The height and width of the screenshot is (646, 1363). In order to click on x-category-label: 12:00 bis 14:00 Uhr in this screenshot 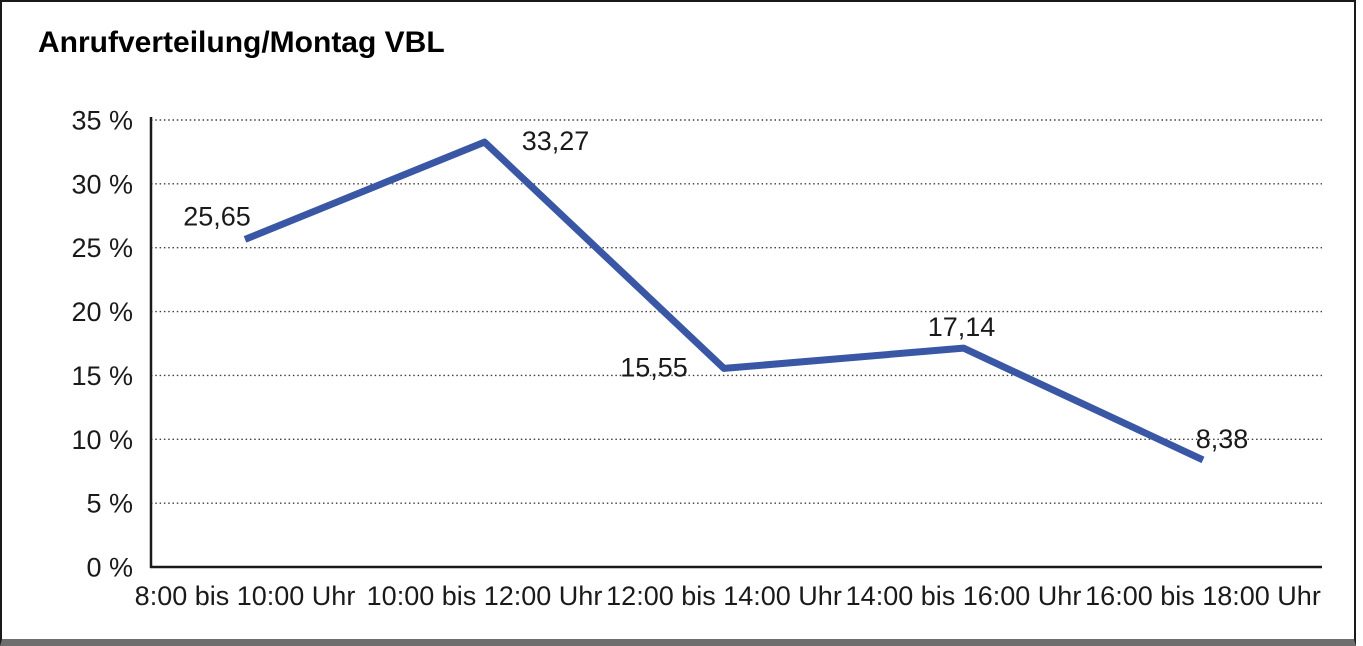, I will do `click(724, 596)`.